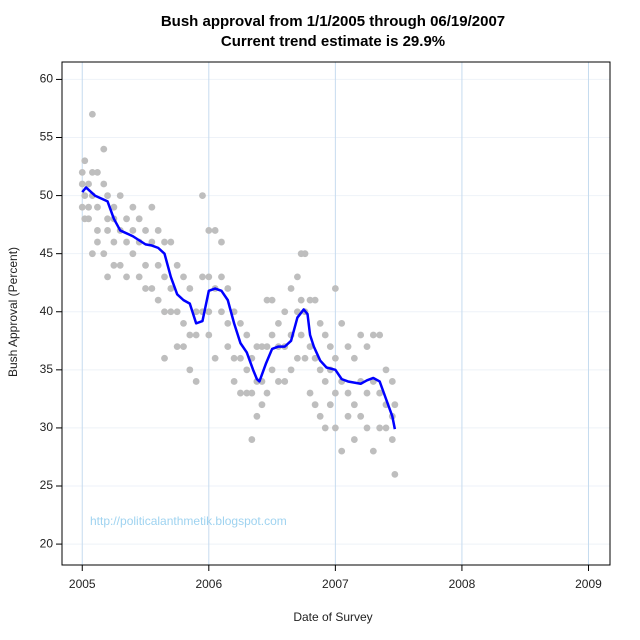 This screenshot has height=640, width=640. Describe the element at coordinates (462, 584) in the screenshot. I see `x-tick-label: 2008` at that location.